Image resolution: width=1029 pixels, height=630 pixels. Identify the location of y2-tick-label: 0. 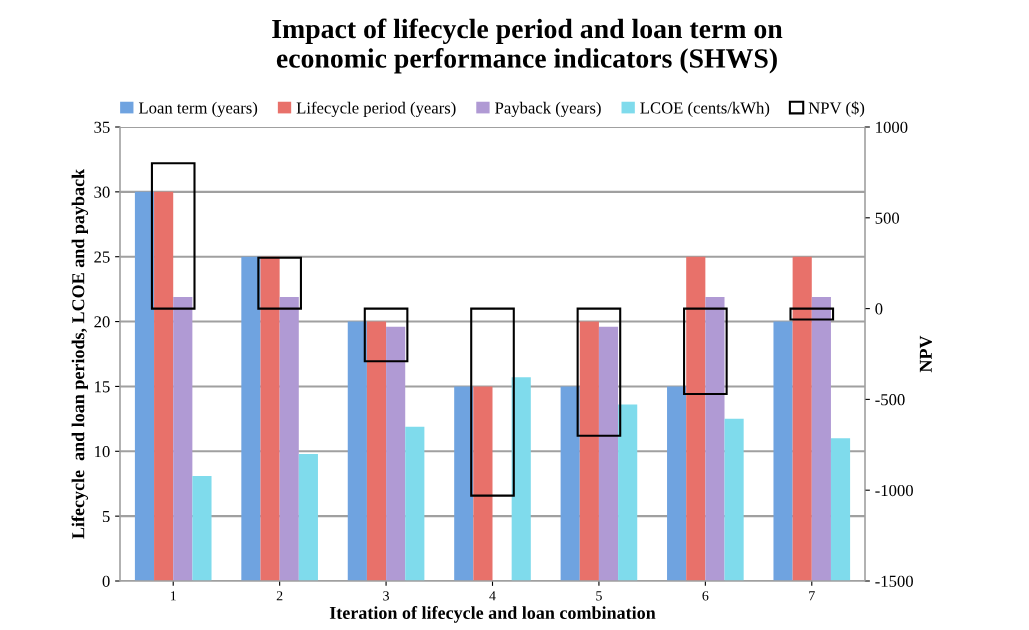
(879, 309).